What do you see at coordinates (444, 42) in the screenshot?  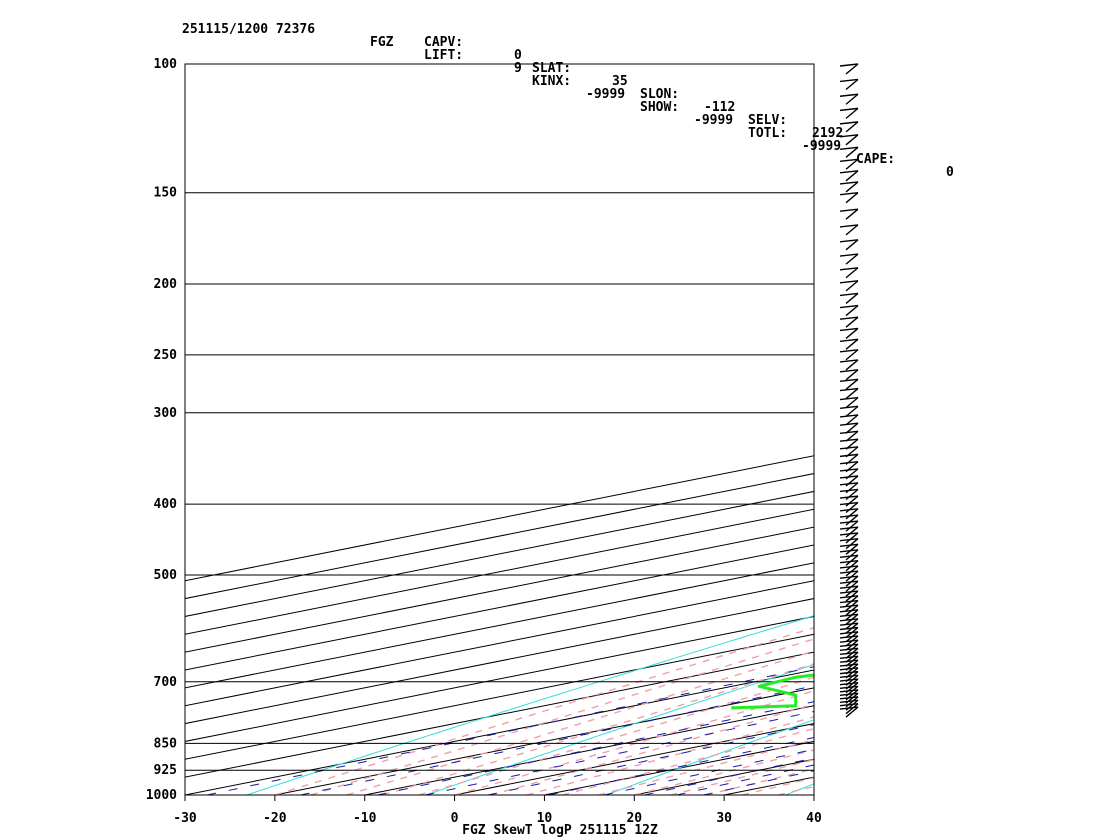 I see `capv-label: CAPV:` at bounding box center [444, 42].